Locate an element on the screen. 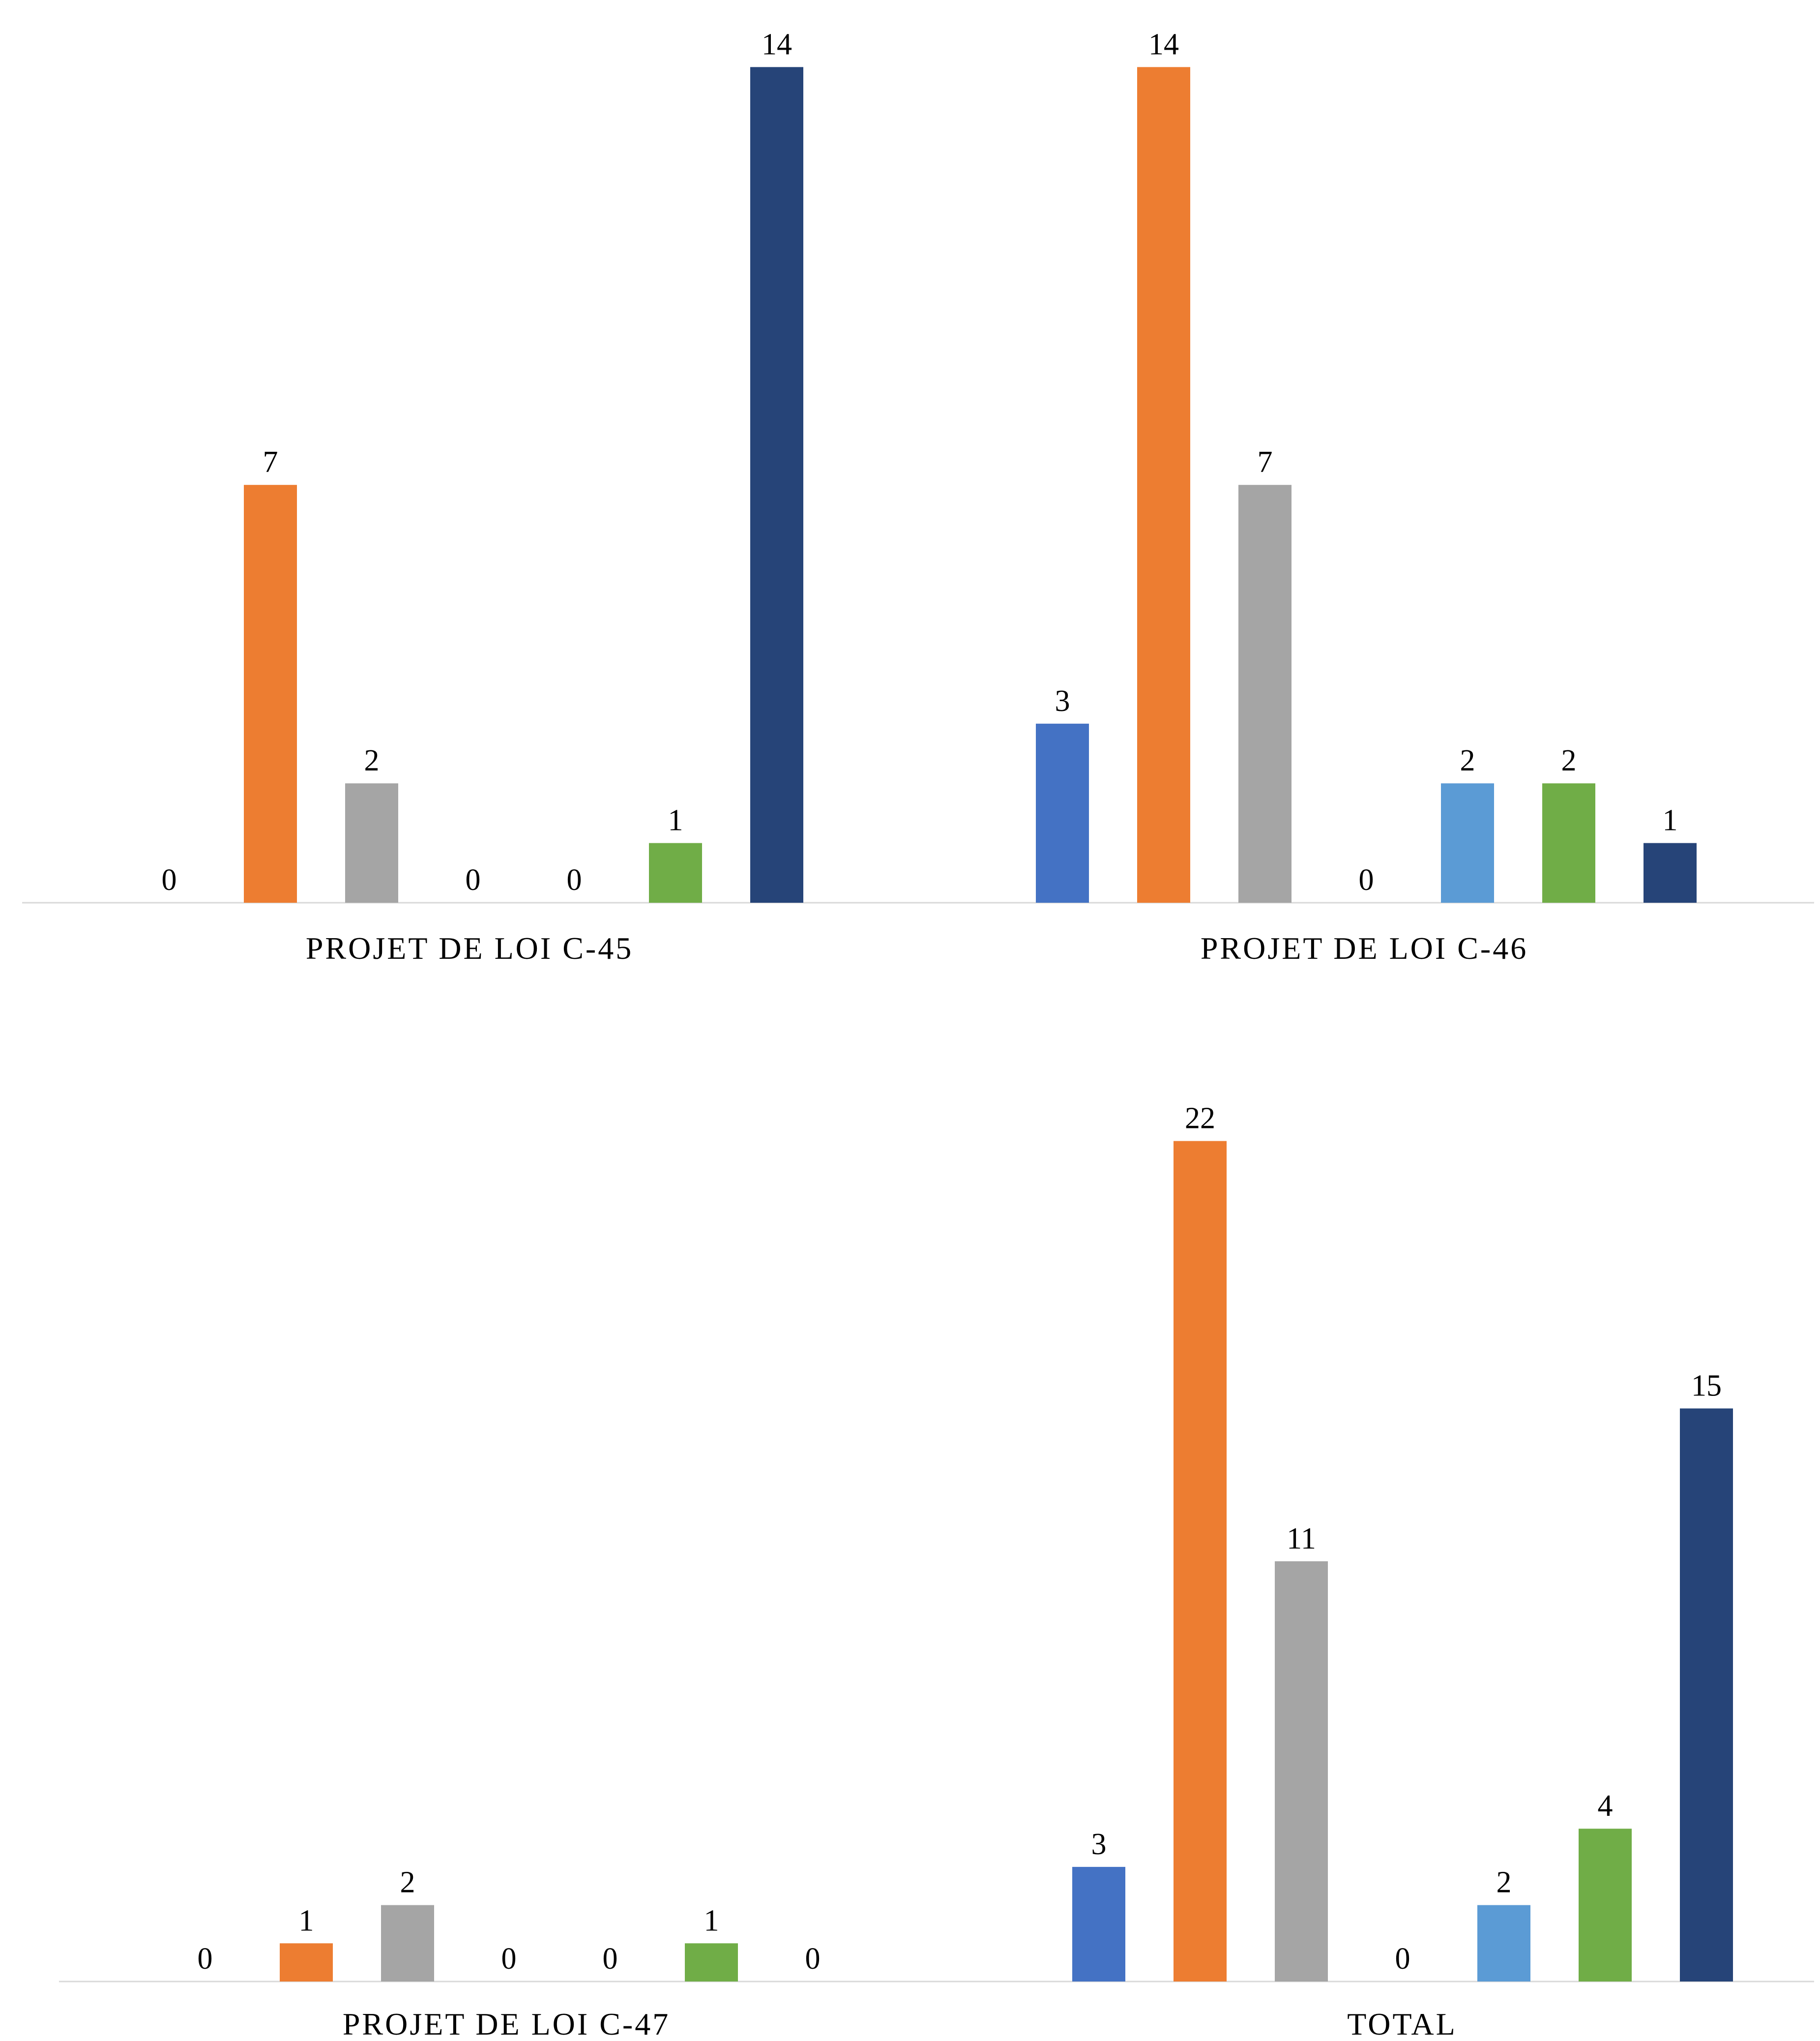  data-label: 15 is located at coordinates (1706, 1386).